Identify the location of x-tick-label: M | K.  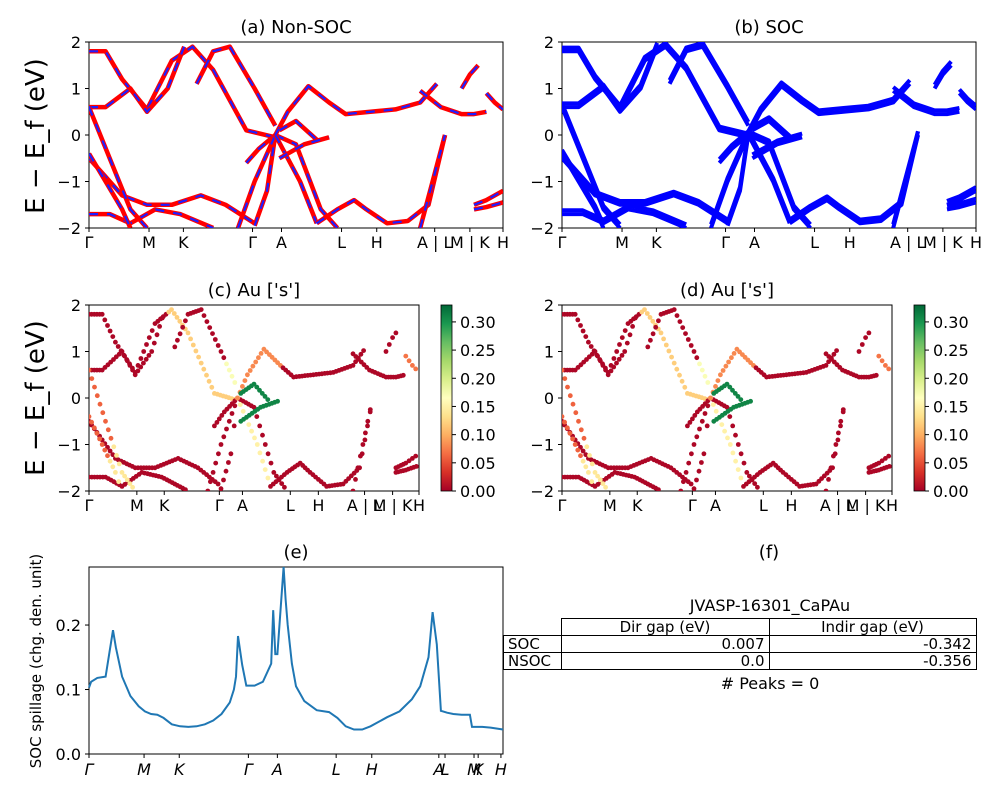
(943, 242).